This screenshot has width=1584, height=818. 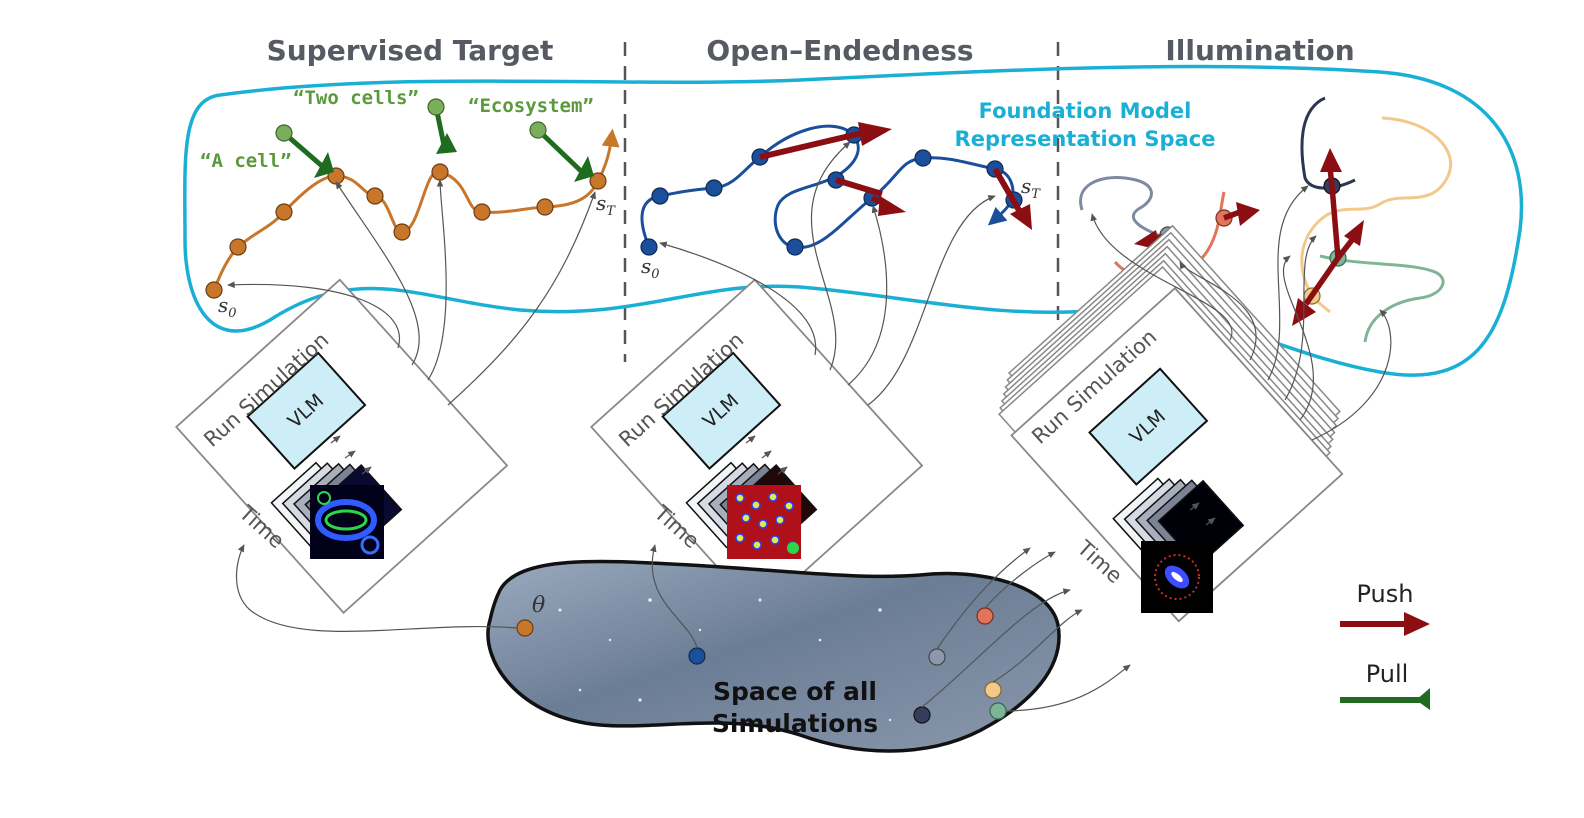 I want to click on prompt-ecosystem: “Ecosystem”, so click(x=531, y=106).